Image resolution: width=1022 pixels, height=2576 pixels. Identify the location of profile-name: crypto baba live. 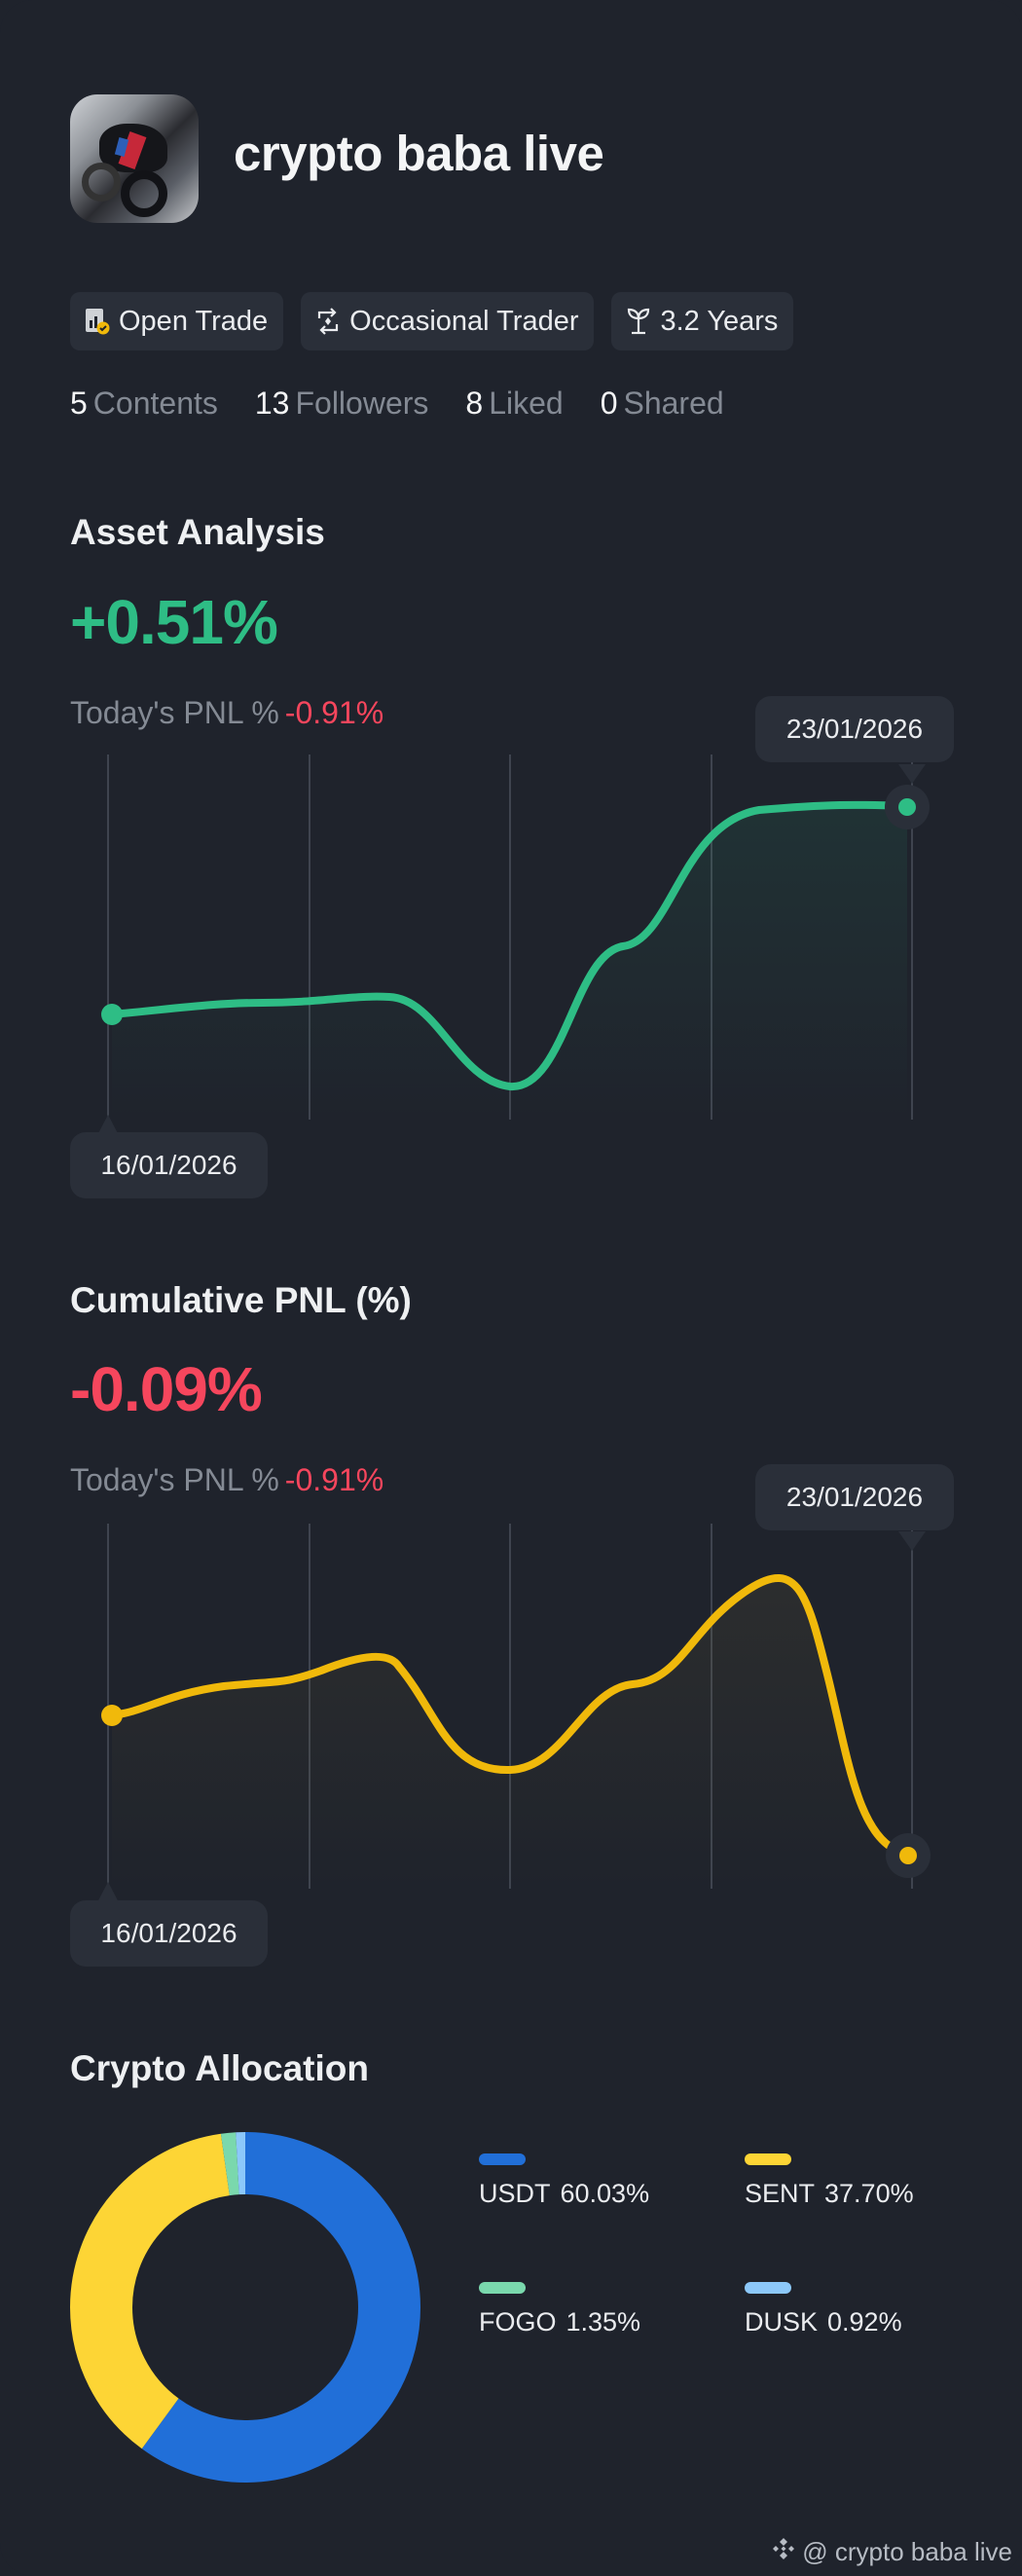
(419, 153).